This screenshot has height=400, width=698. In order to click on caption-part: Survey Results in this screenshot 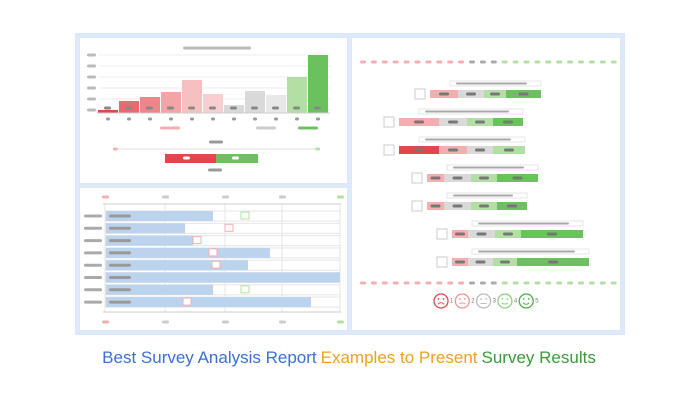, I will do `click(538, 357)`.